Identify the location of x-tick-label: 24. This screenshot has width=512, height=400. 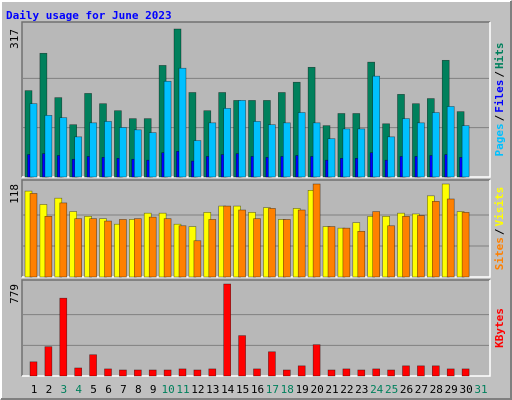
(377, 389).